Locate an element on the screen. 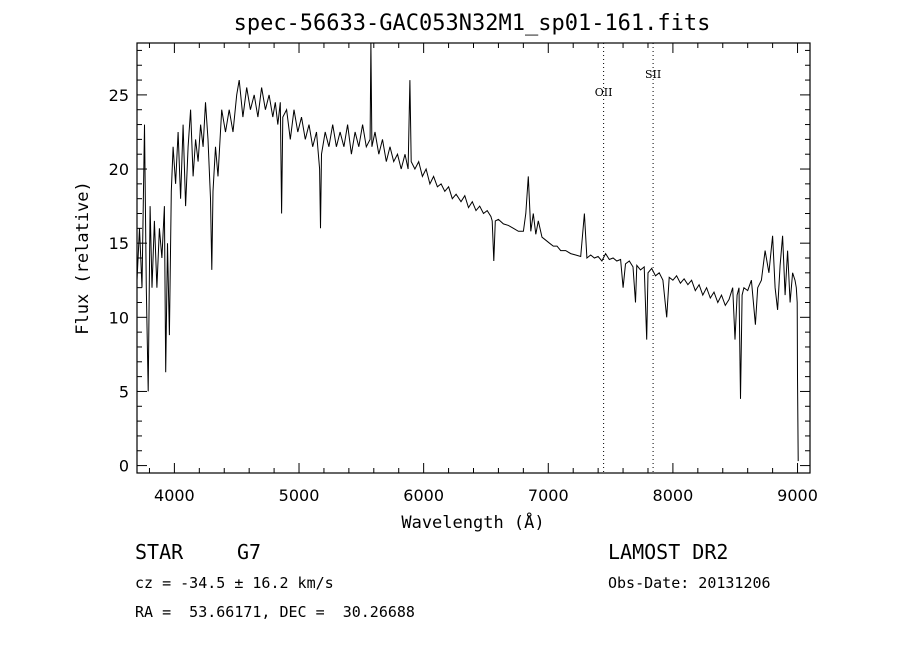 The height and width of the screenshot is (650, 900). y-tick-label: 10 is located at coordinates (119, 317).